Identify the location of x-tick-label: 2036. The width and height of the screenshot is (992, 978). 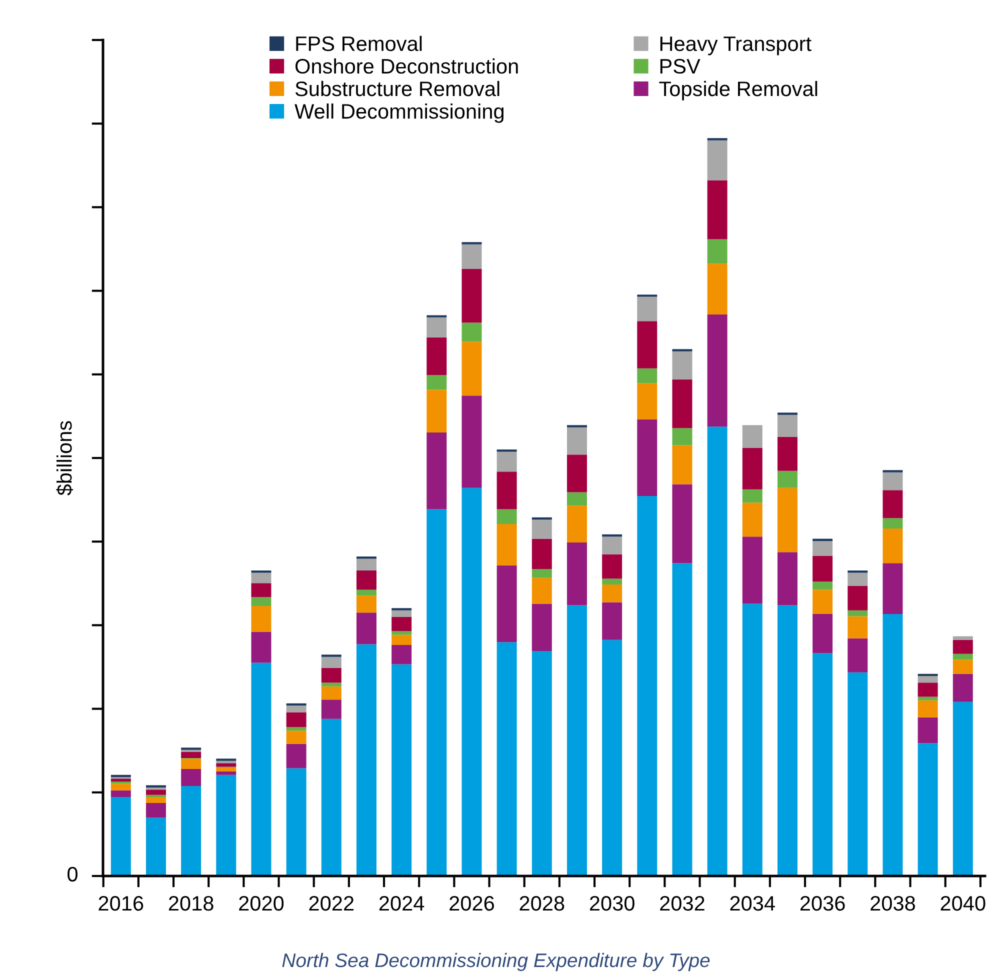
(822, 903).